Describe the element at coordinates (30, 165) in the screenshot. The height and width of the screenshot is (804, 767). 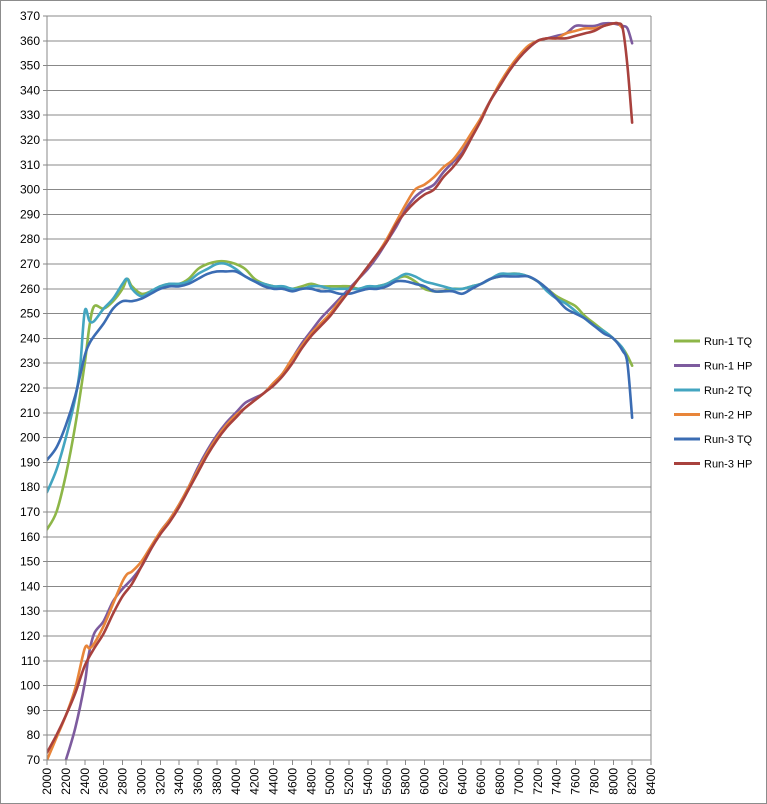
I see `y-tick-label: 310` at that location.